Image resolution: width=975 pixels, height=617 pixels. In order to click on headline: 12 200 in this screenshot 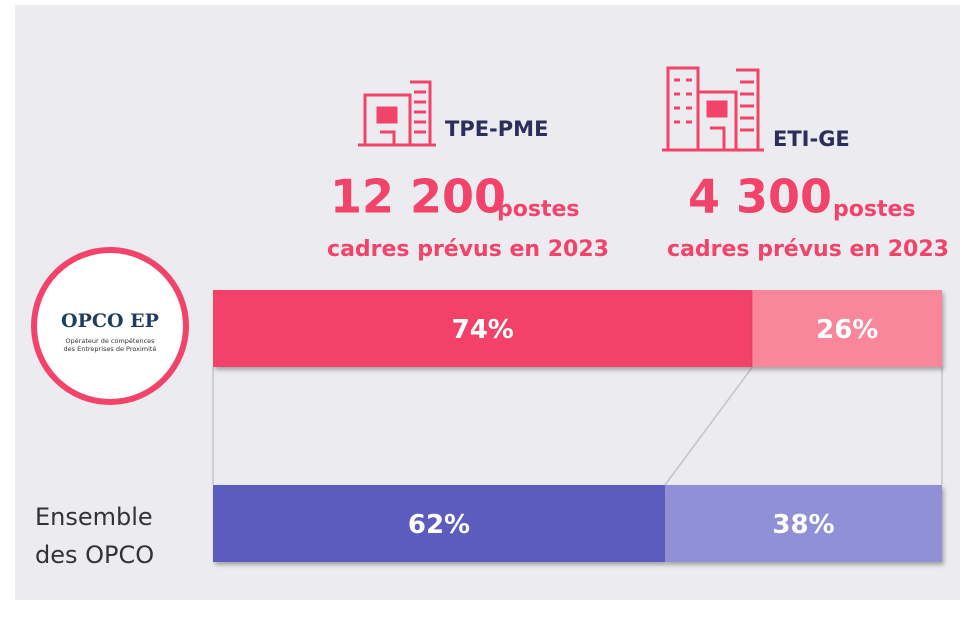, I will do `click(418, 197)`.